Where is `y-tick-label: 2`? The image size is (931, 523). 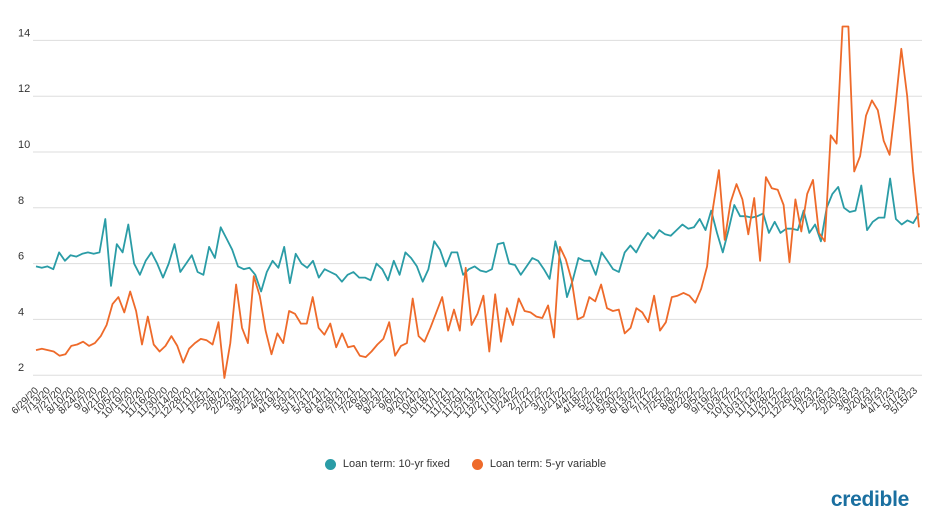 y-tick-label: 2 is located at coordinates (21, 368).